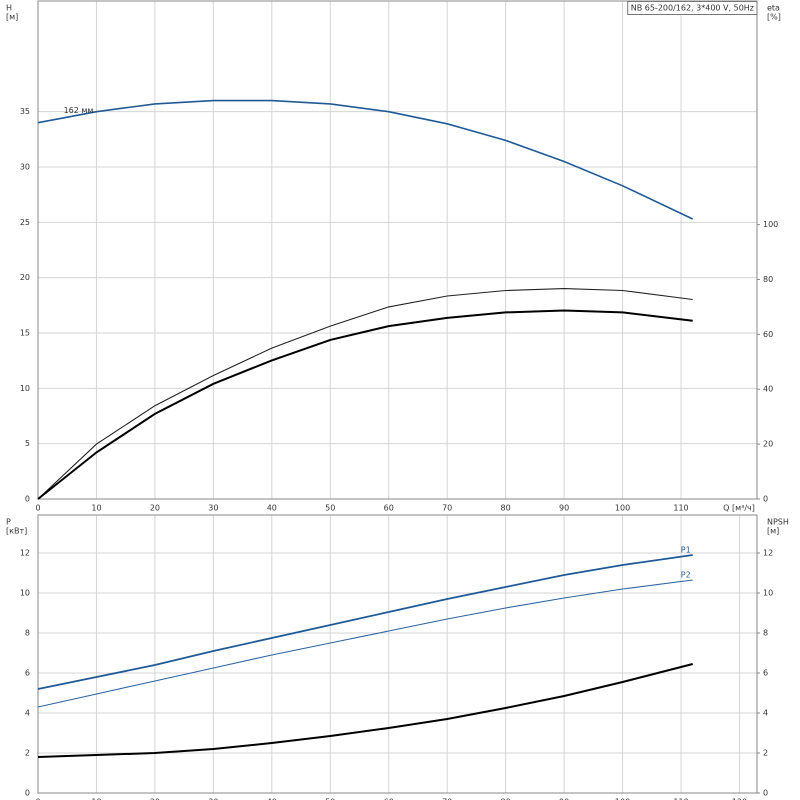  I want to click on y2-tick-label: 4, so click(765, 713).